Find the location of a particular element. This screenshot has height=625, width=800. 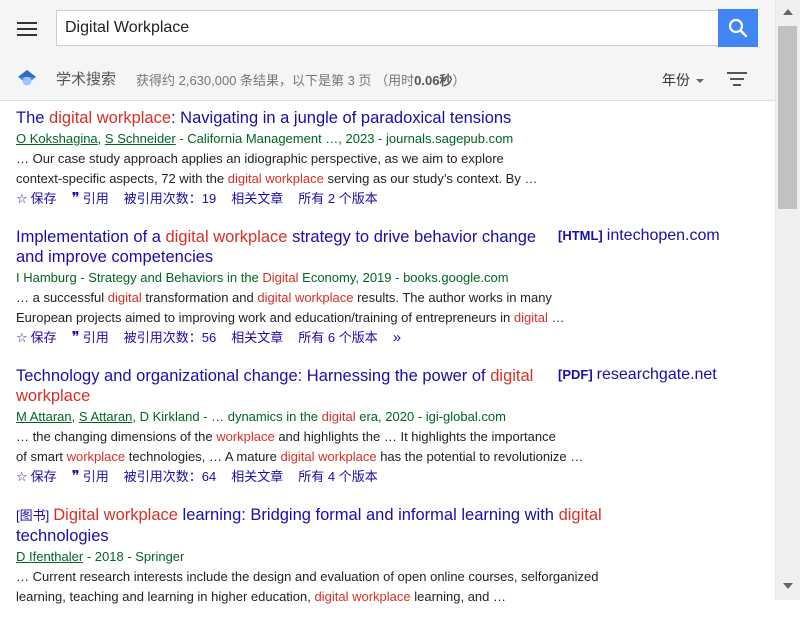

year-filter-dropdown: 年份 is located at coordinates (683, 80).